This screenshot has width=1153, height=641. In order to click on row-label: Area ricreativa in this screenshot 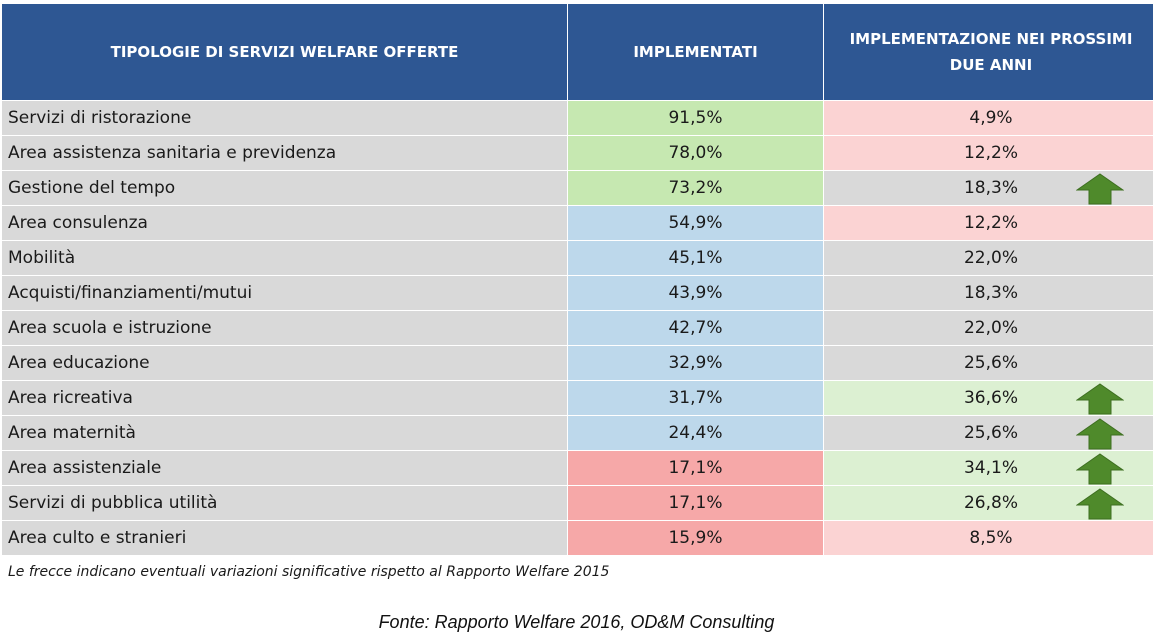, I will do `click(285, 398)`.